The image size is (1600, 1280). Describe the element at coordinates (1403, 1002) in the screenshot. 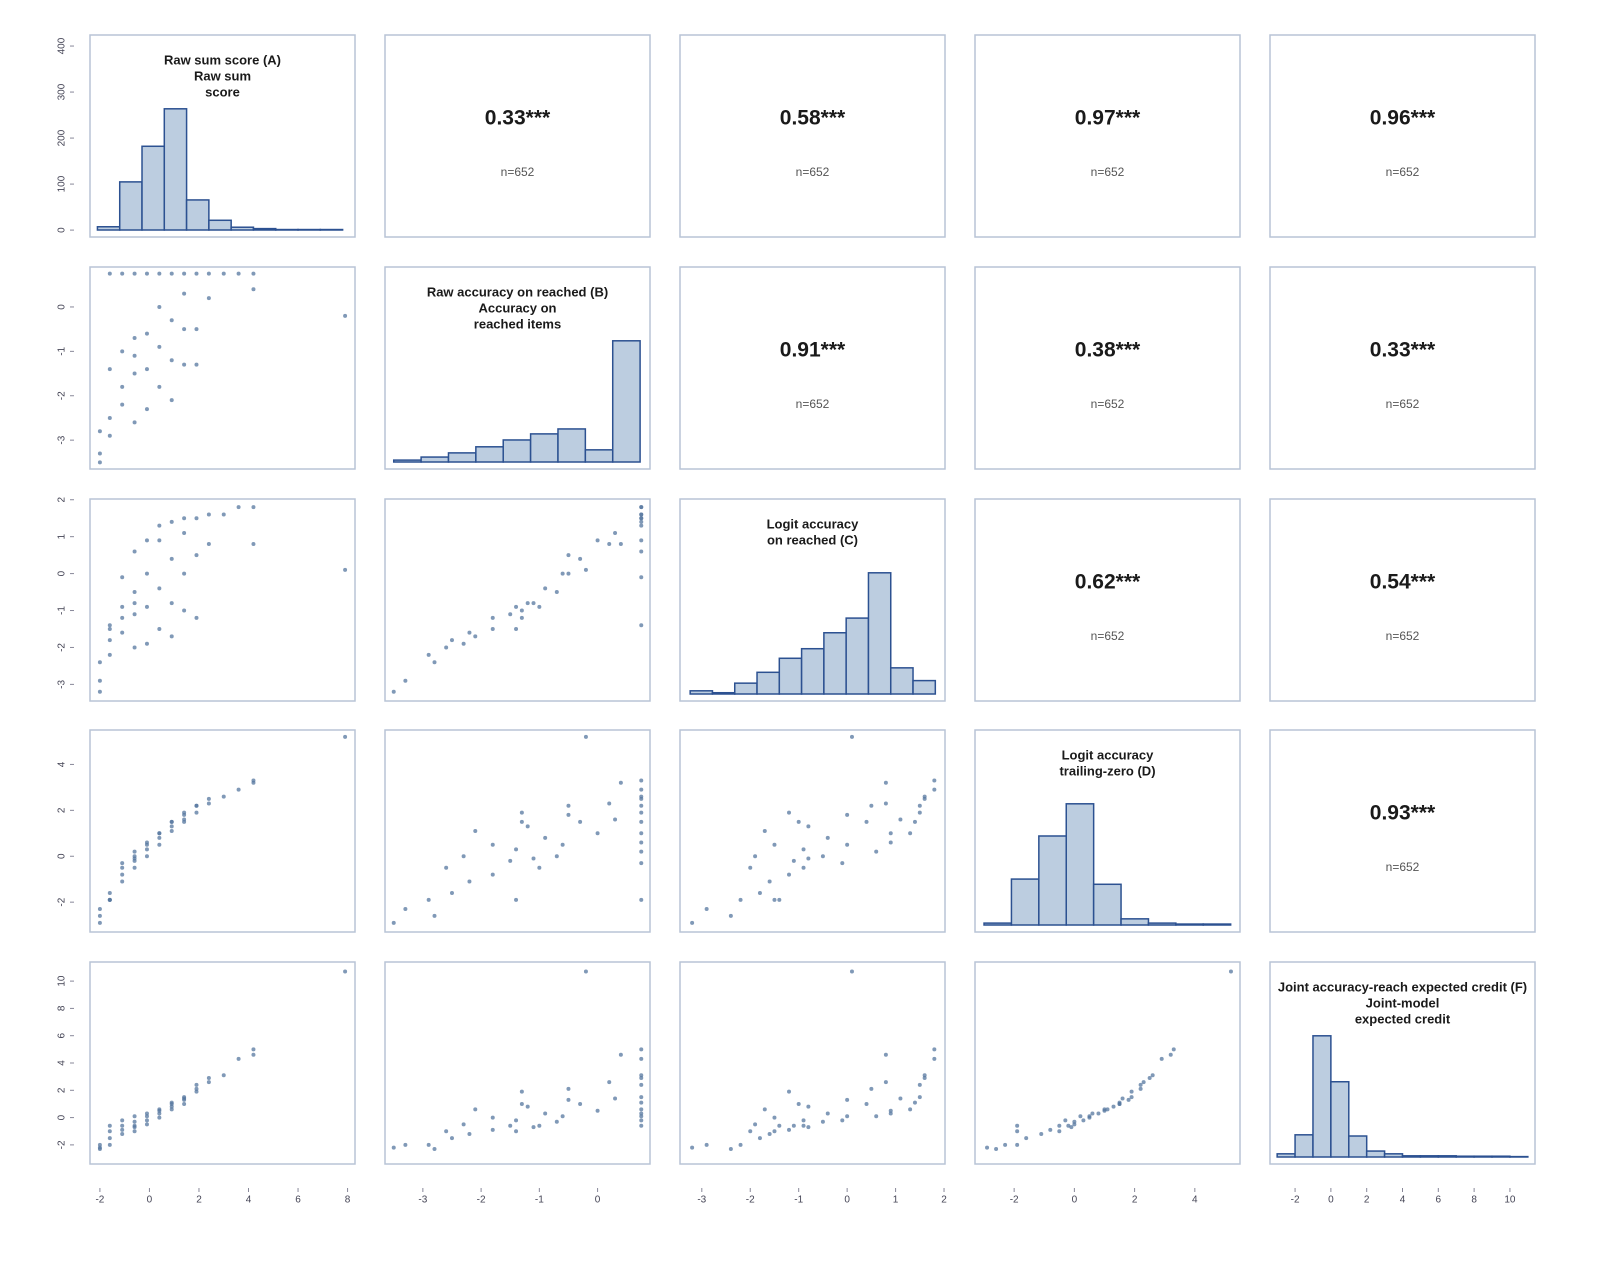

I see `variable-label: Joint-model` at that location.